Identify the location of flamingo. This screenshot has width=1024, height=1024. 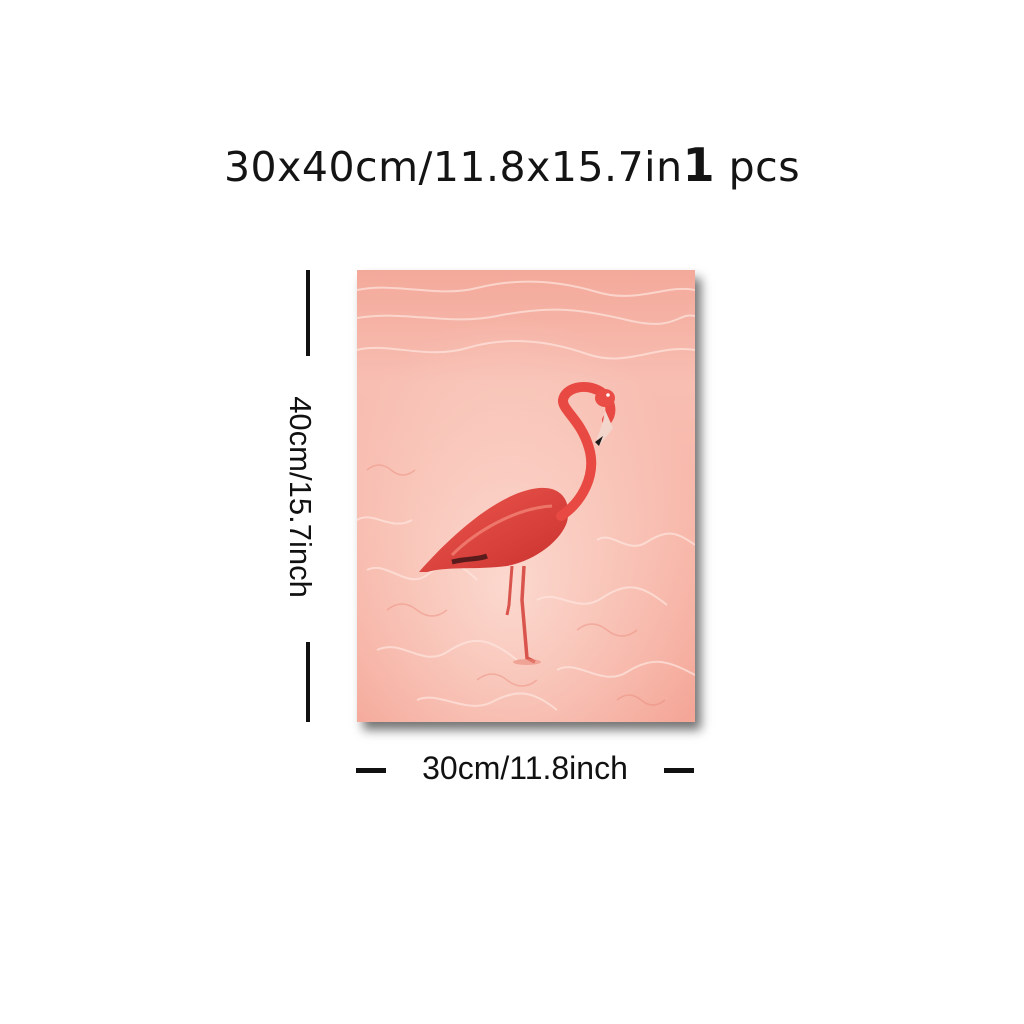
(517, 523).